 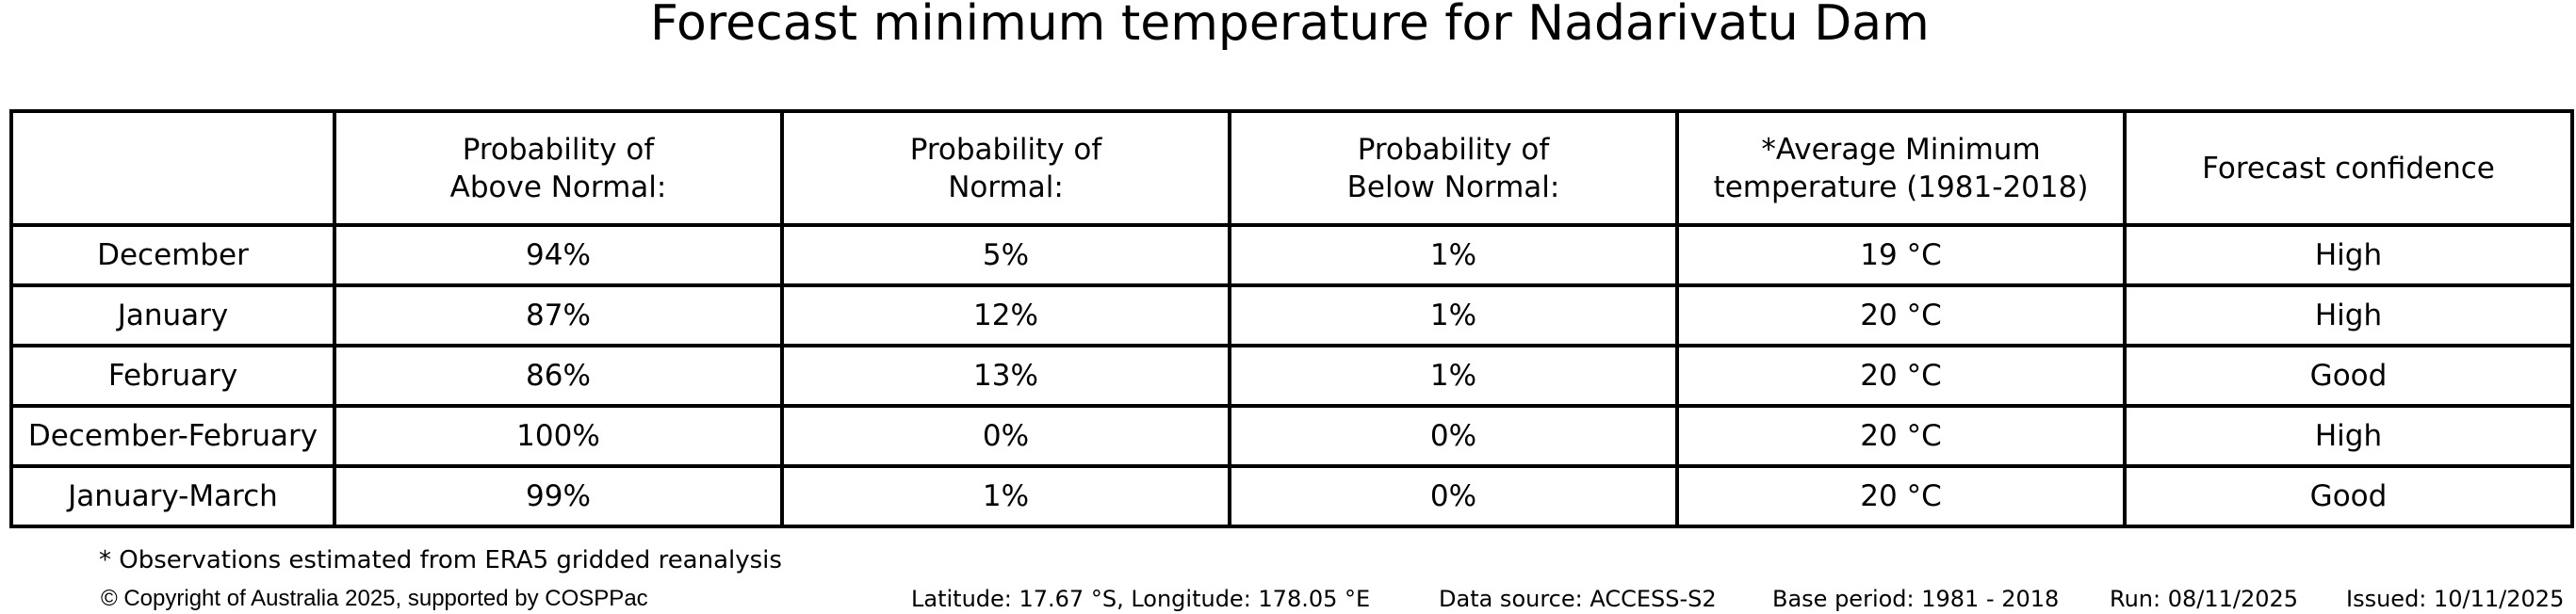 I want to click on table-row-january-march: January-March 99% 1% 0% 20 °C Good, so click(x=1291, y=496).